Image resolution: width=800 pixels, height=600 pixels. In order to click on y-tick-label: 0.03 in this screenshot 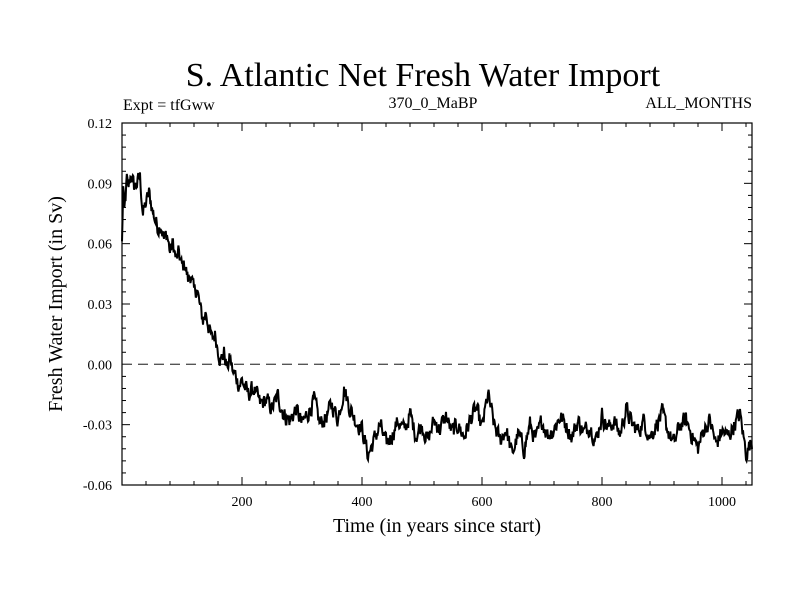, I will do `click(100, 305)`.